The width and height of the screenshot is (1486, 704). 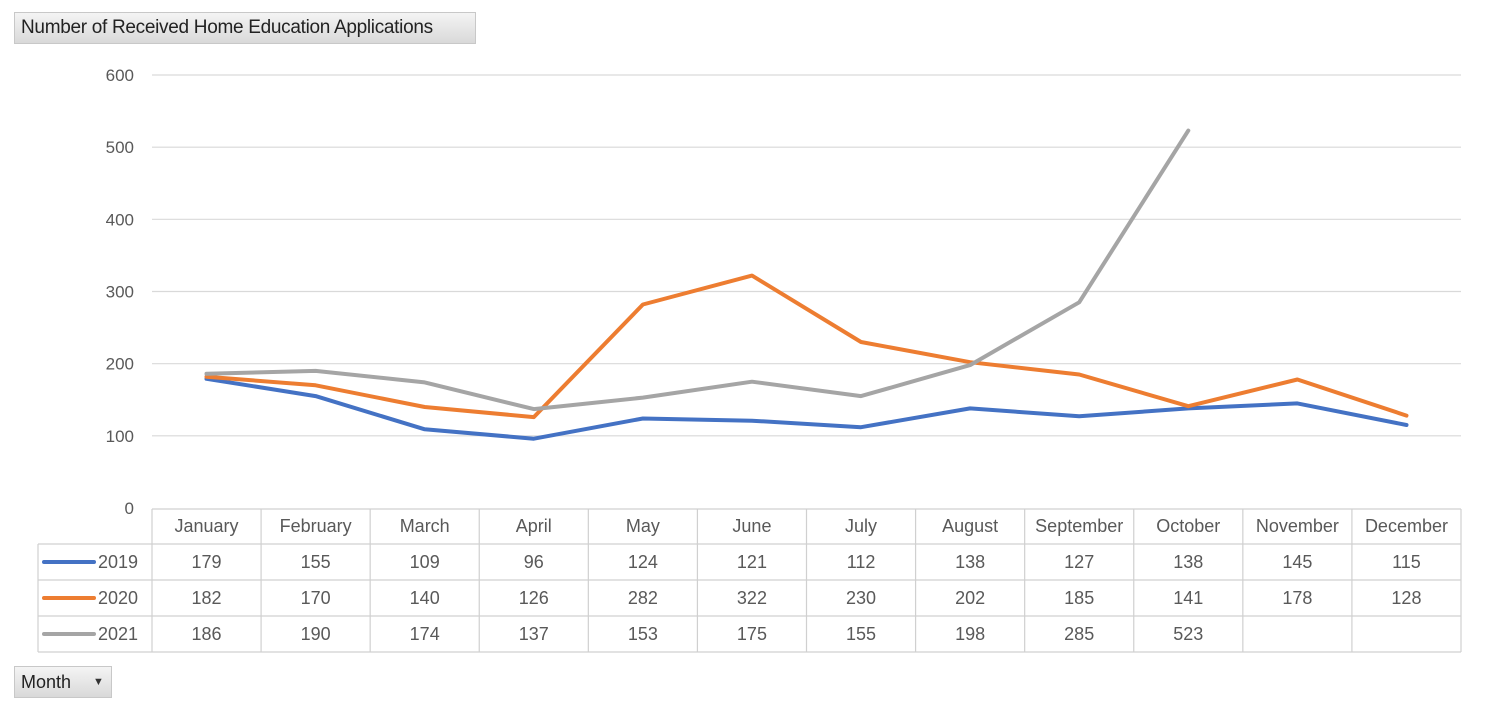 What do you see at coordinates (1297, 562) in the screenshot?
I see `table-value: 145` at bounding box center [1297, 562].